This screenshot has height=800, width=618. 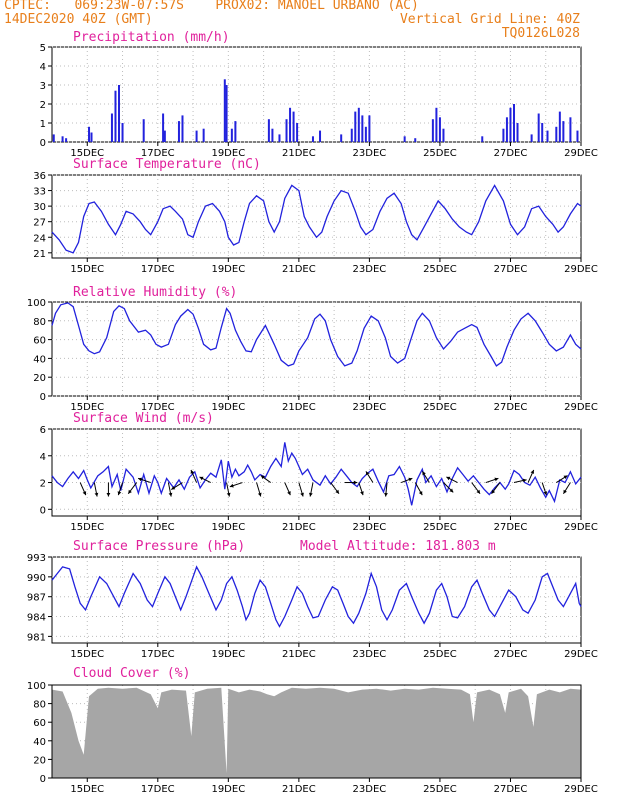 I want to click on y-tick-label: 4, so click(x=43, y=457).